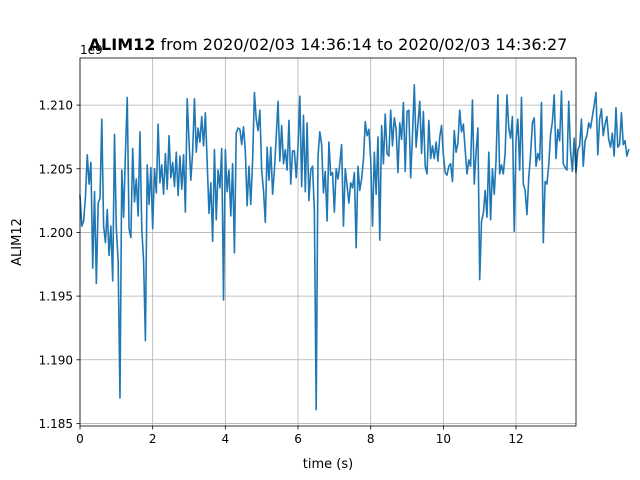  I want to click on y-tick-label: 1.200, so click(56, 233).